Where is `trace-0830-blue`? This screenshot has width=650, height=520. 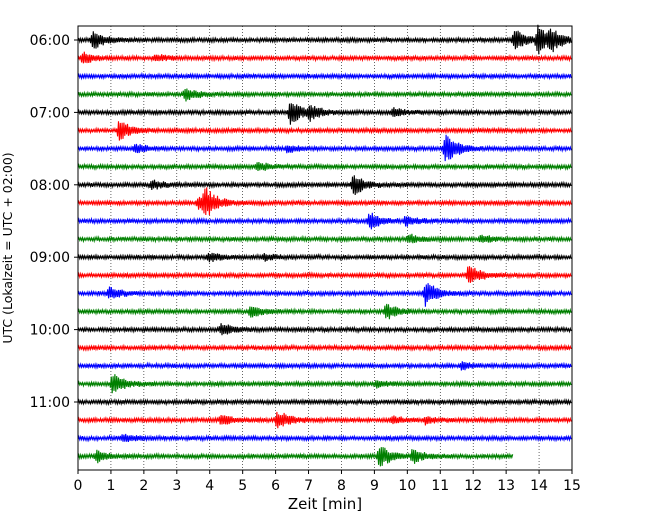
trace-0830-blue is located at coordinates (324, 221).